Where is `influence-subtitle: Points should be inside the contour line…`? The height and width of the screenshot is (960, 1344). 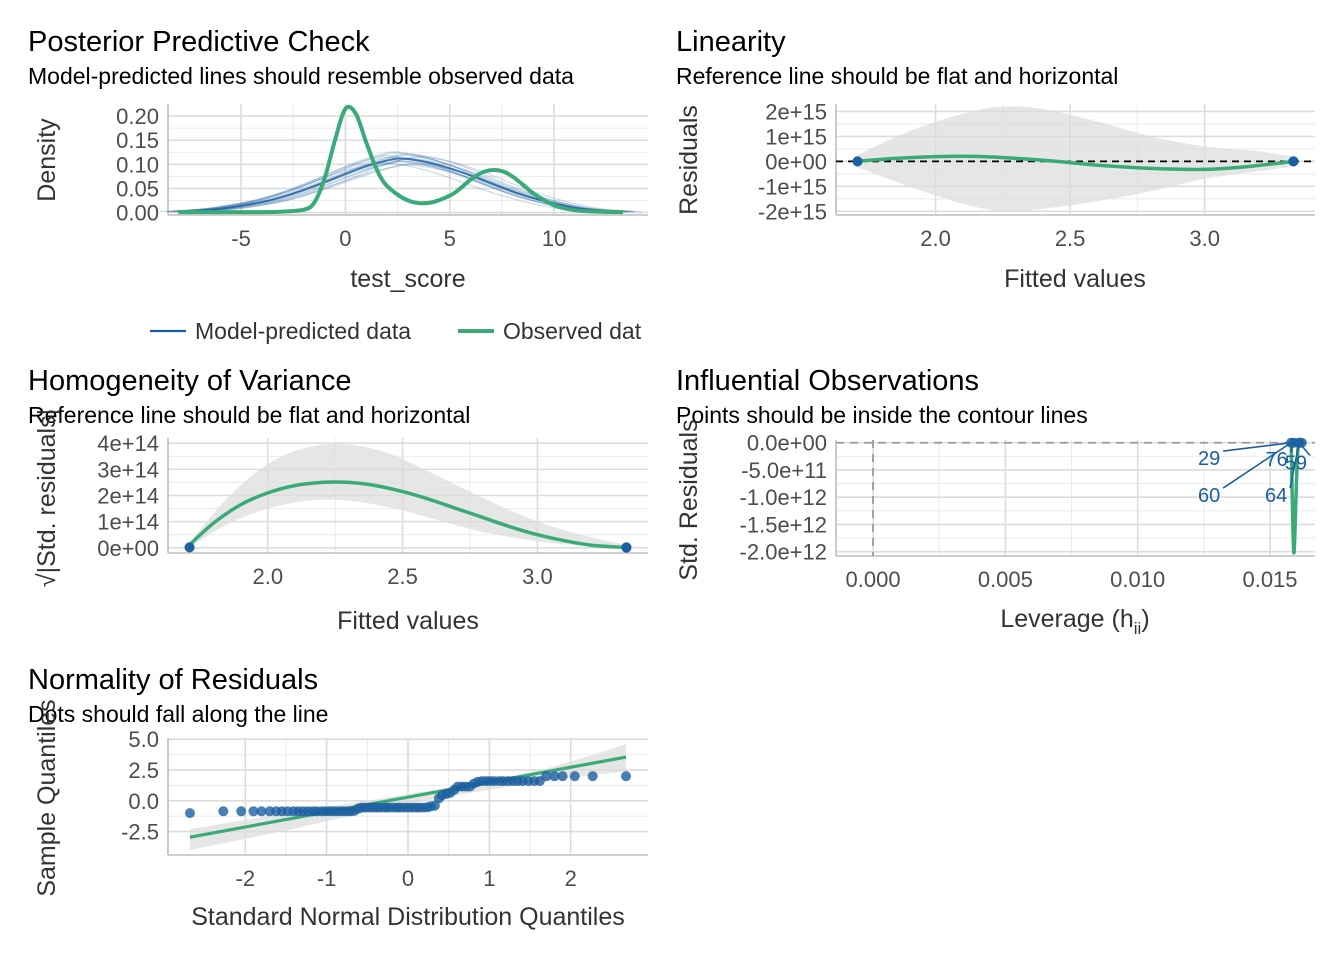 influence-subtitle: Points should be inside the contour line… is located at coordinates (882, 415).